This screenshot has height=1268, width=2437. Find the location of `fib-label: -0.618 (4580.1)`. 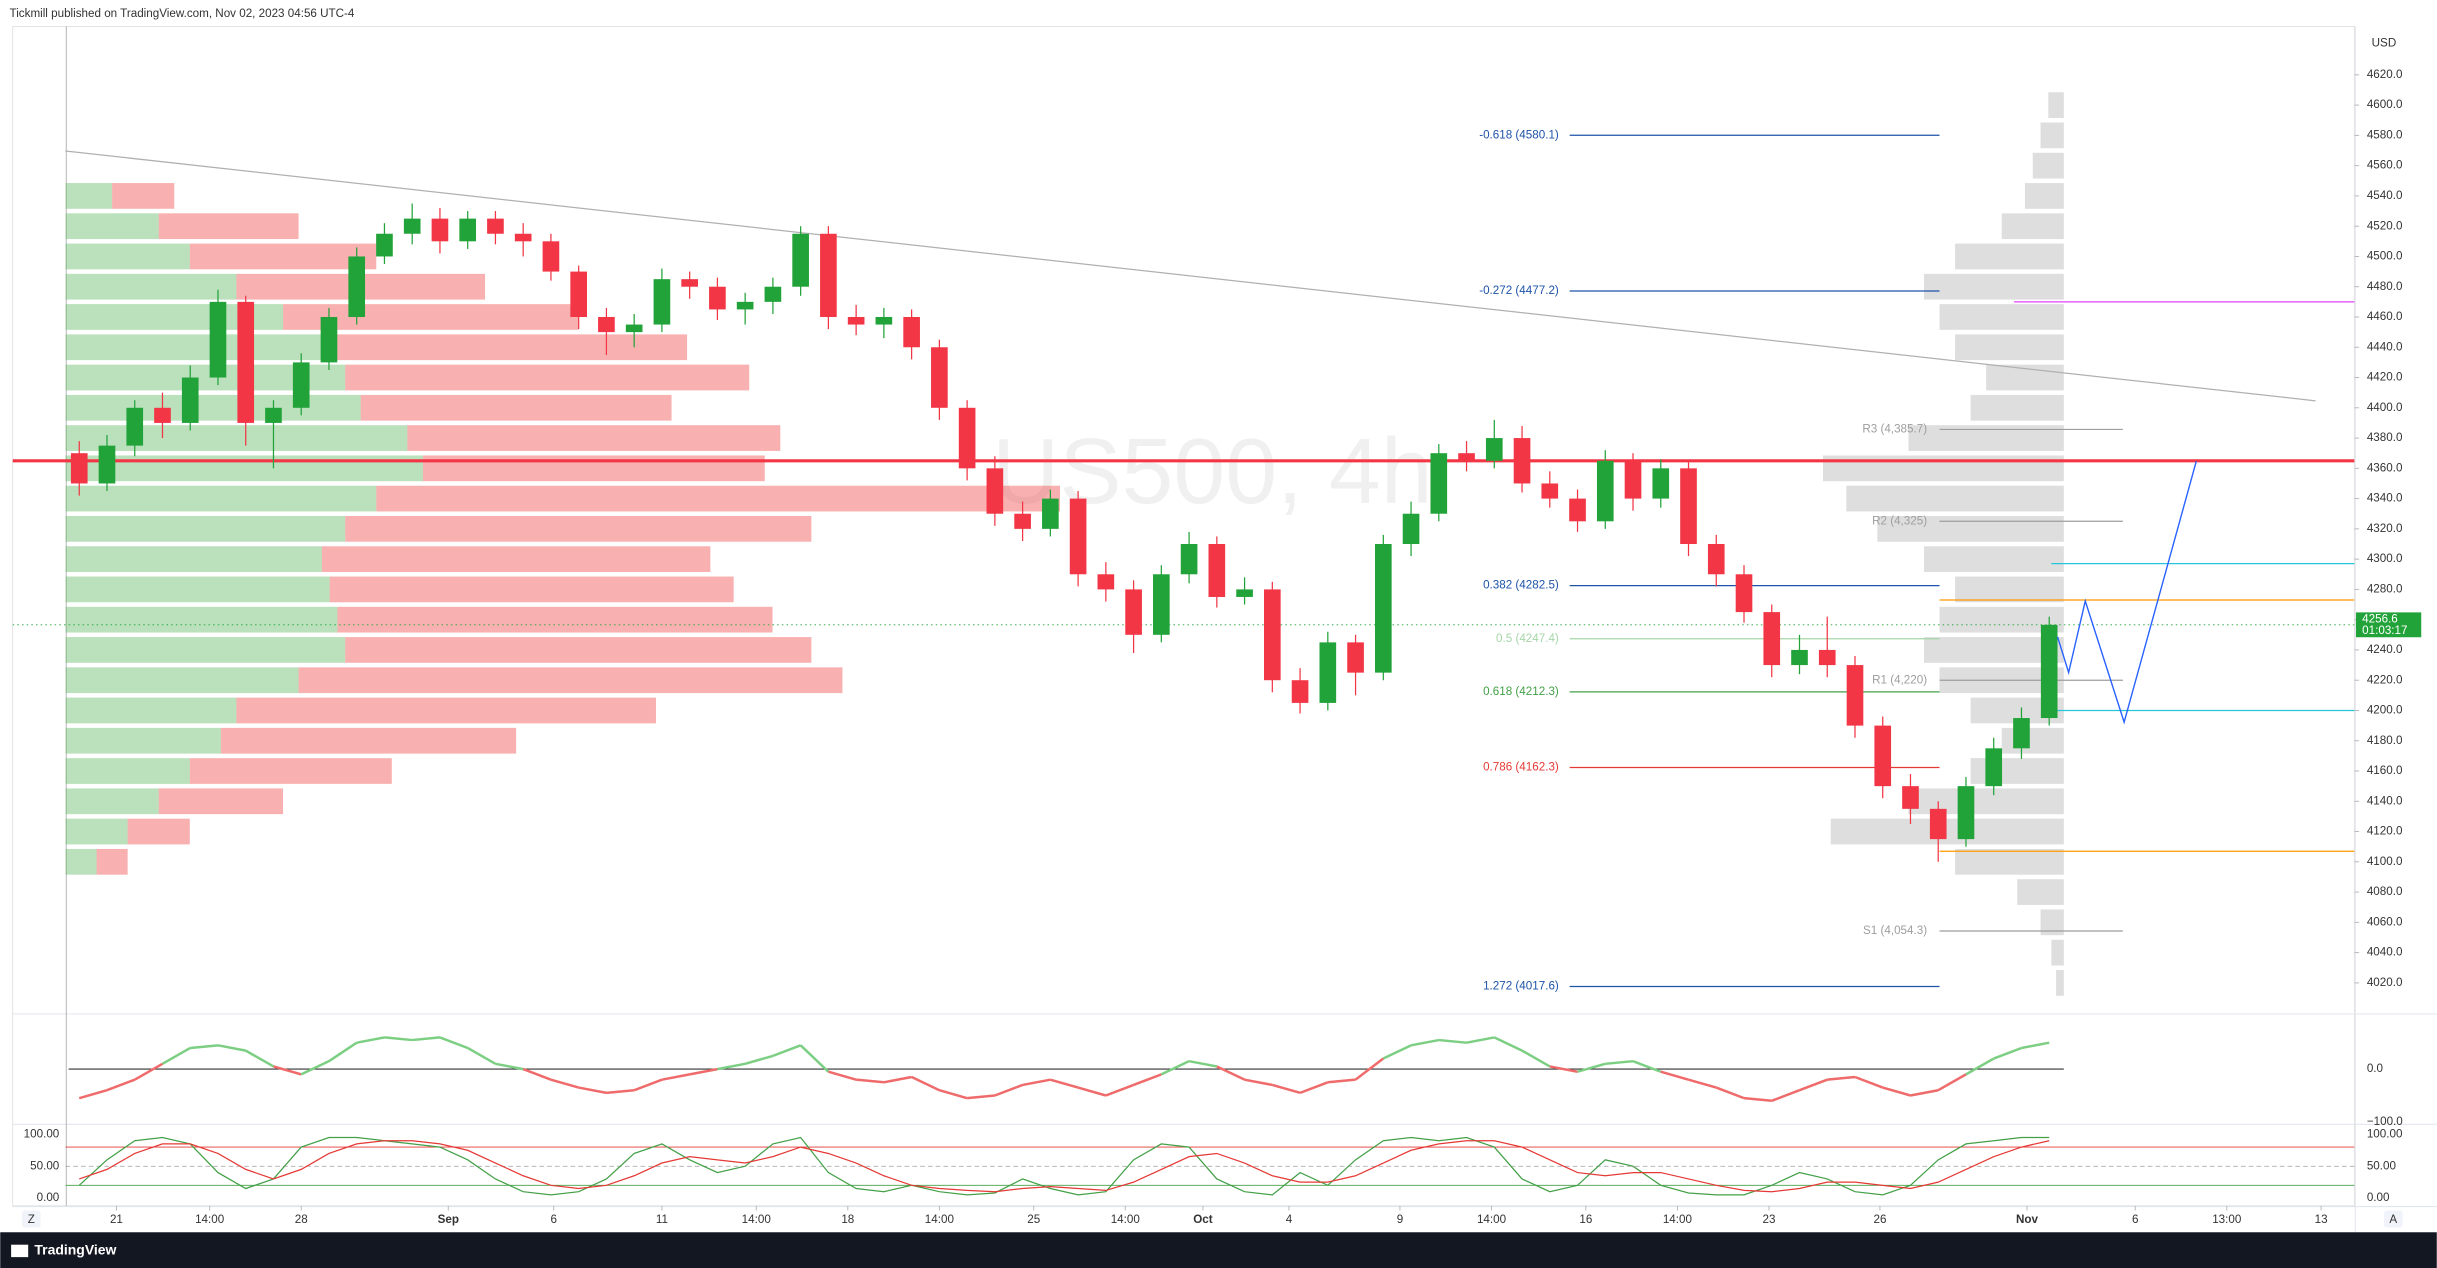

fib-label: -0.618 (4580.1) is located at coordinates (1519, 134).